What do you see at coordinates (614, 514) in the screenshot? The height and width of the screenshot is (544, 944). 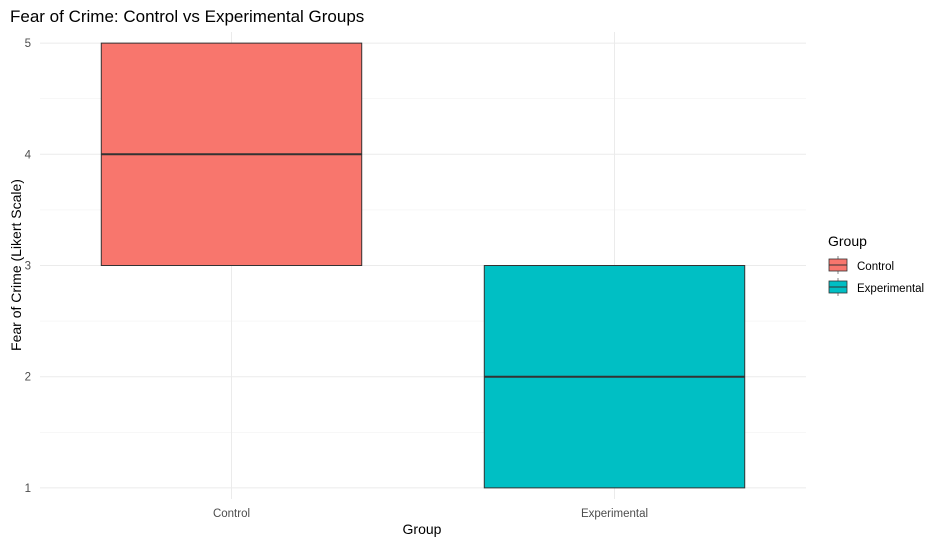 I see `x-tick-label: Experimental` at bounding box center [614, 514].